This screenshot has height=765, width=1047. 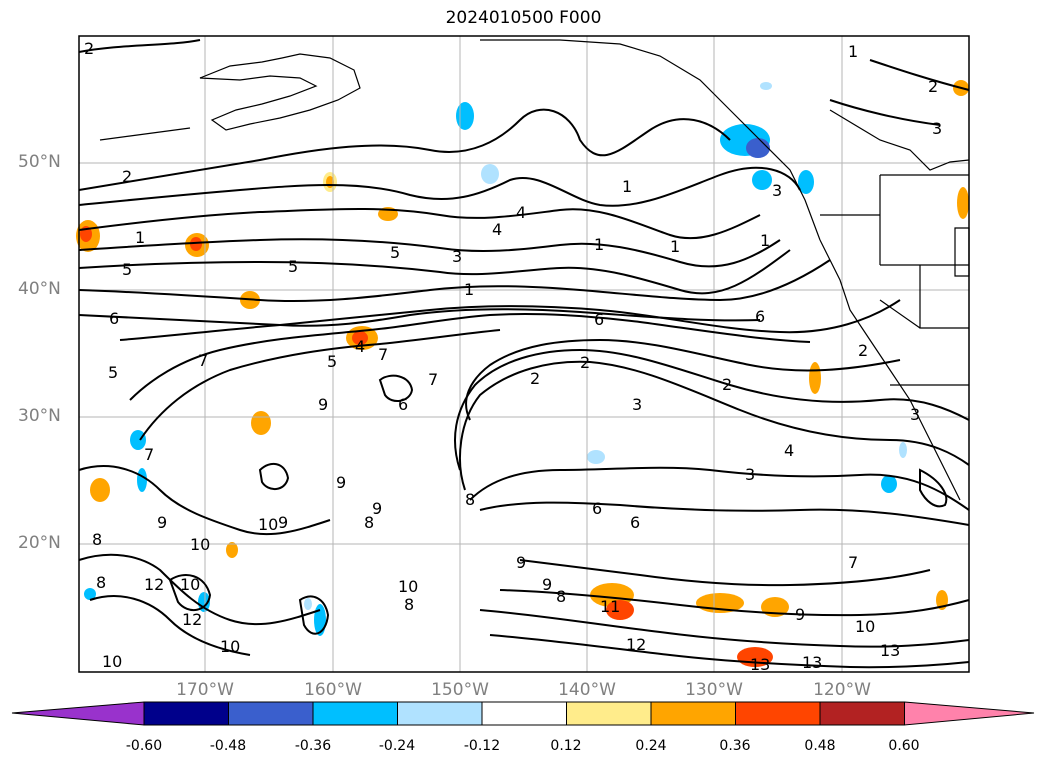 I want to click on lat-label: 50°N, so click(x=39, y=162).